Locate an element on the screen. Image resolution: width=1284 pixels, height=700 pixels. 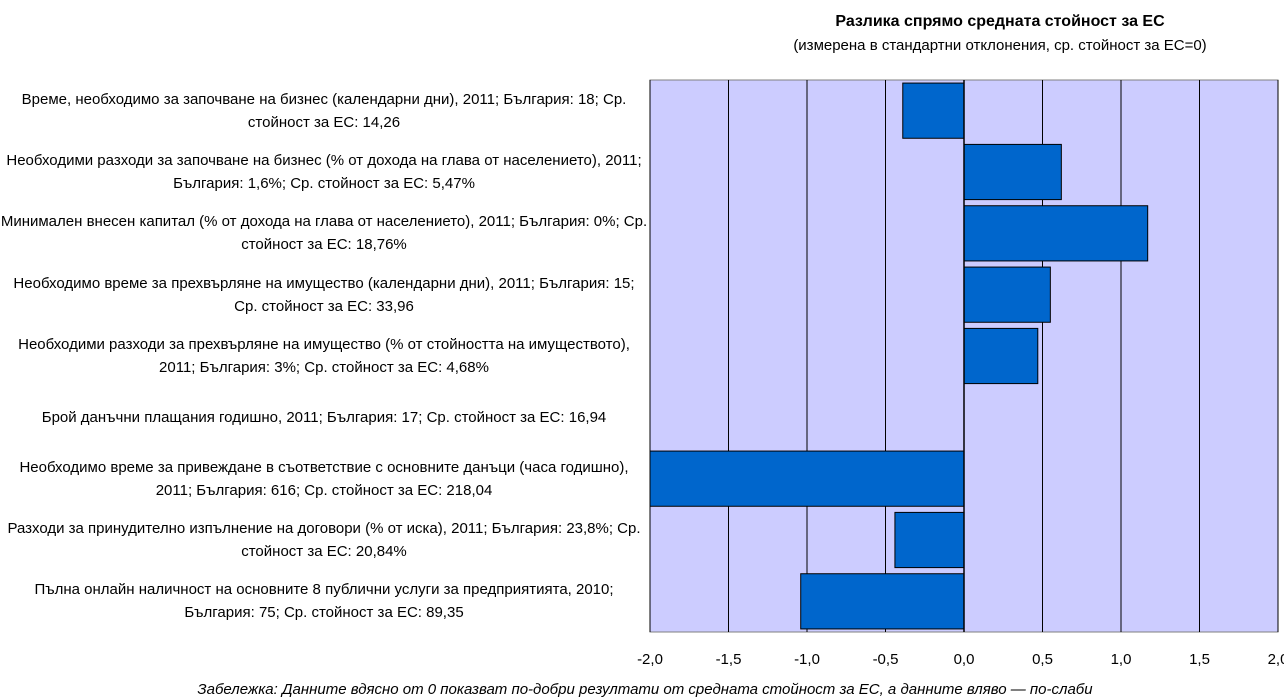
chart-title: Разлика спрямо средната стойност за ЕС is located at coordinates (1000, 21).